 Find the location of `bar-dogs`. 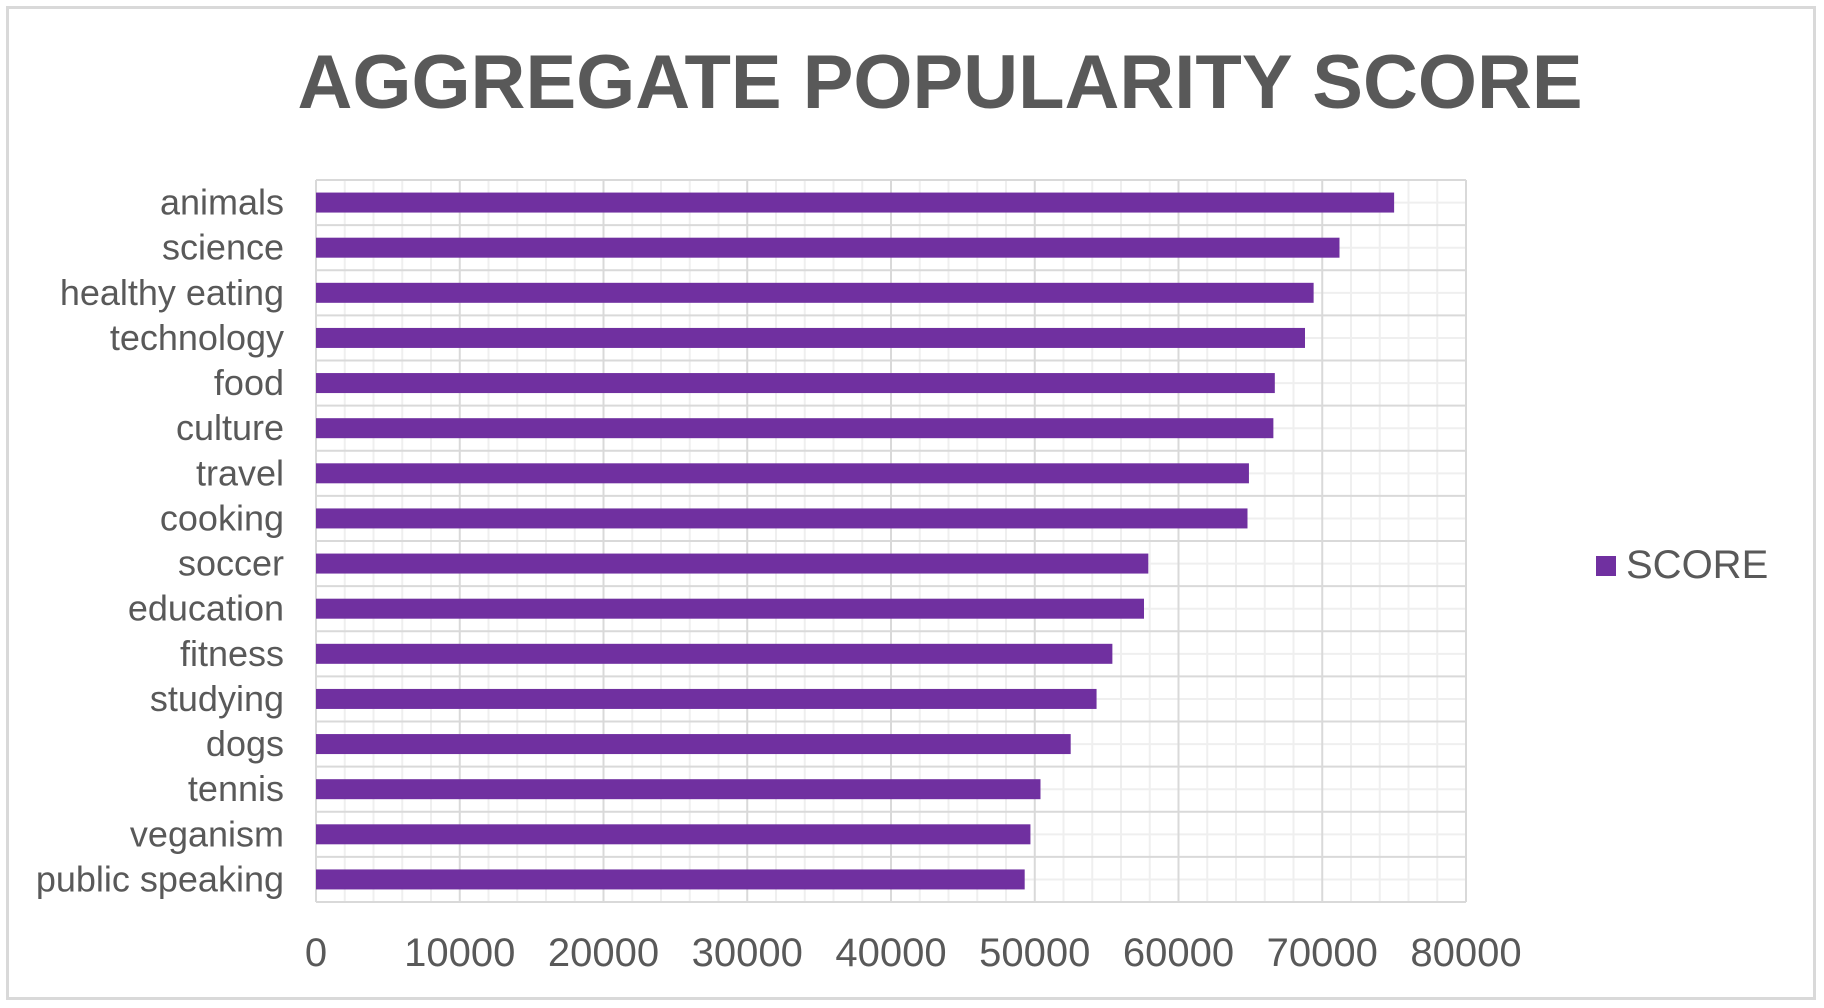

bar-dogs is located at coordinates (693, 744).